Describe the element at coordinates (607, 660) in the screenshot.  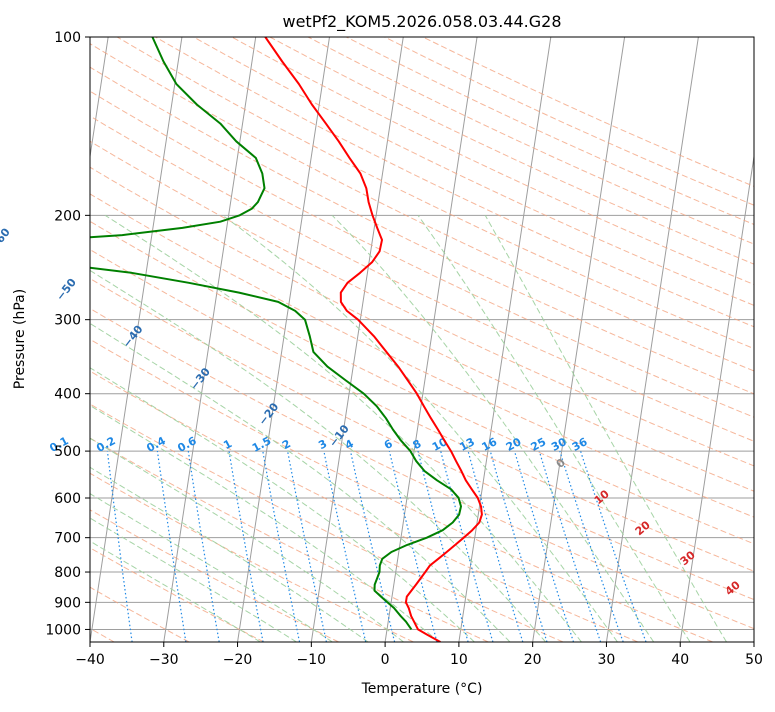
I see `x-tick-label: 30` at that location.